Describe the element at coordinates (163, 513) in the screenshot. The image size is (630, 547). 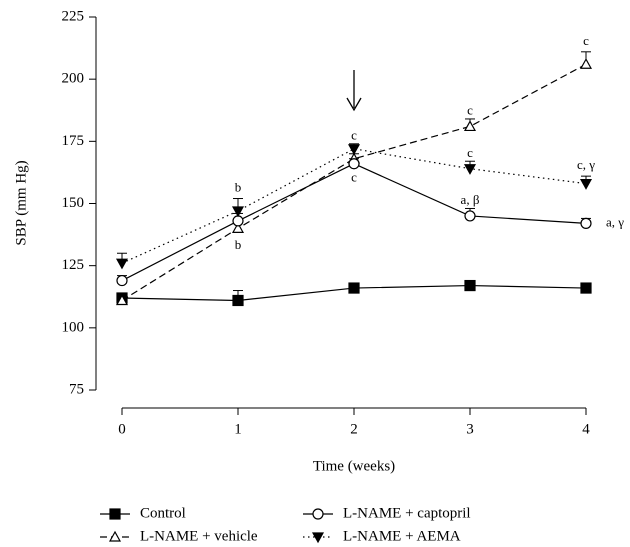
I see `legend-label: Control` at that location.